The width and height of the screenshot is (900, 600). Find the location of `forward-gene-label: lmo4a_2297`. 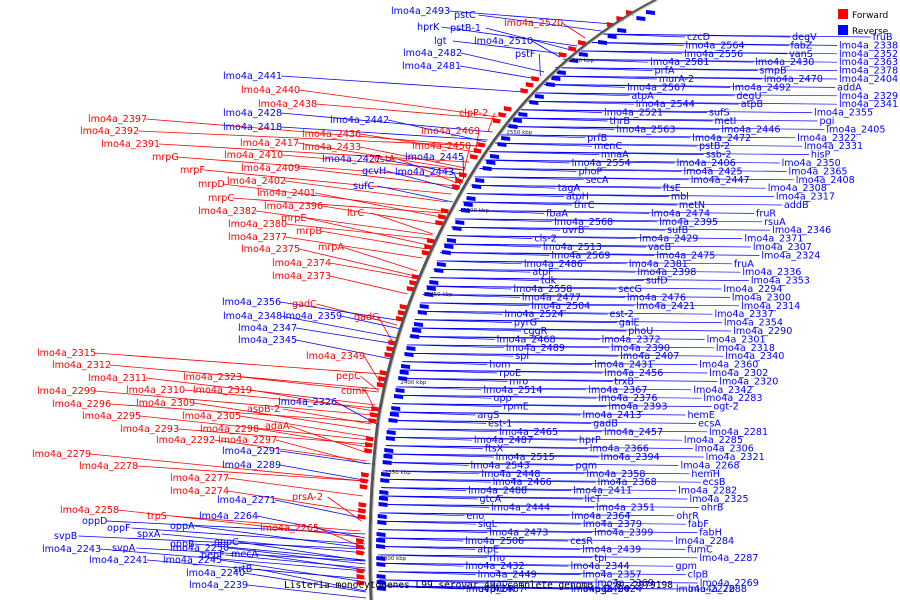

forward-gene-label: lmo4a_2297 is located at coordinates (247, 440).